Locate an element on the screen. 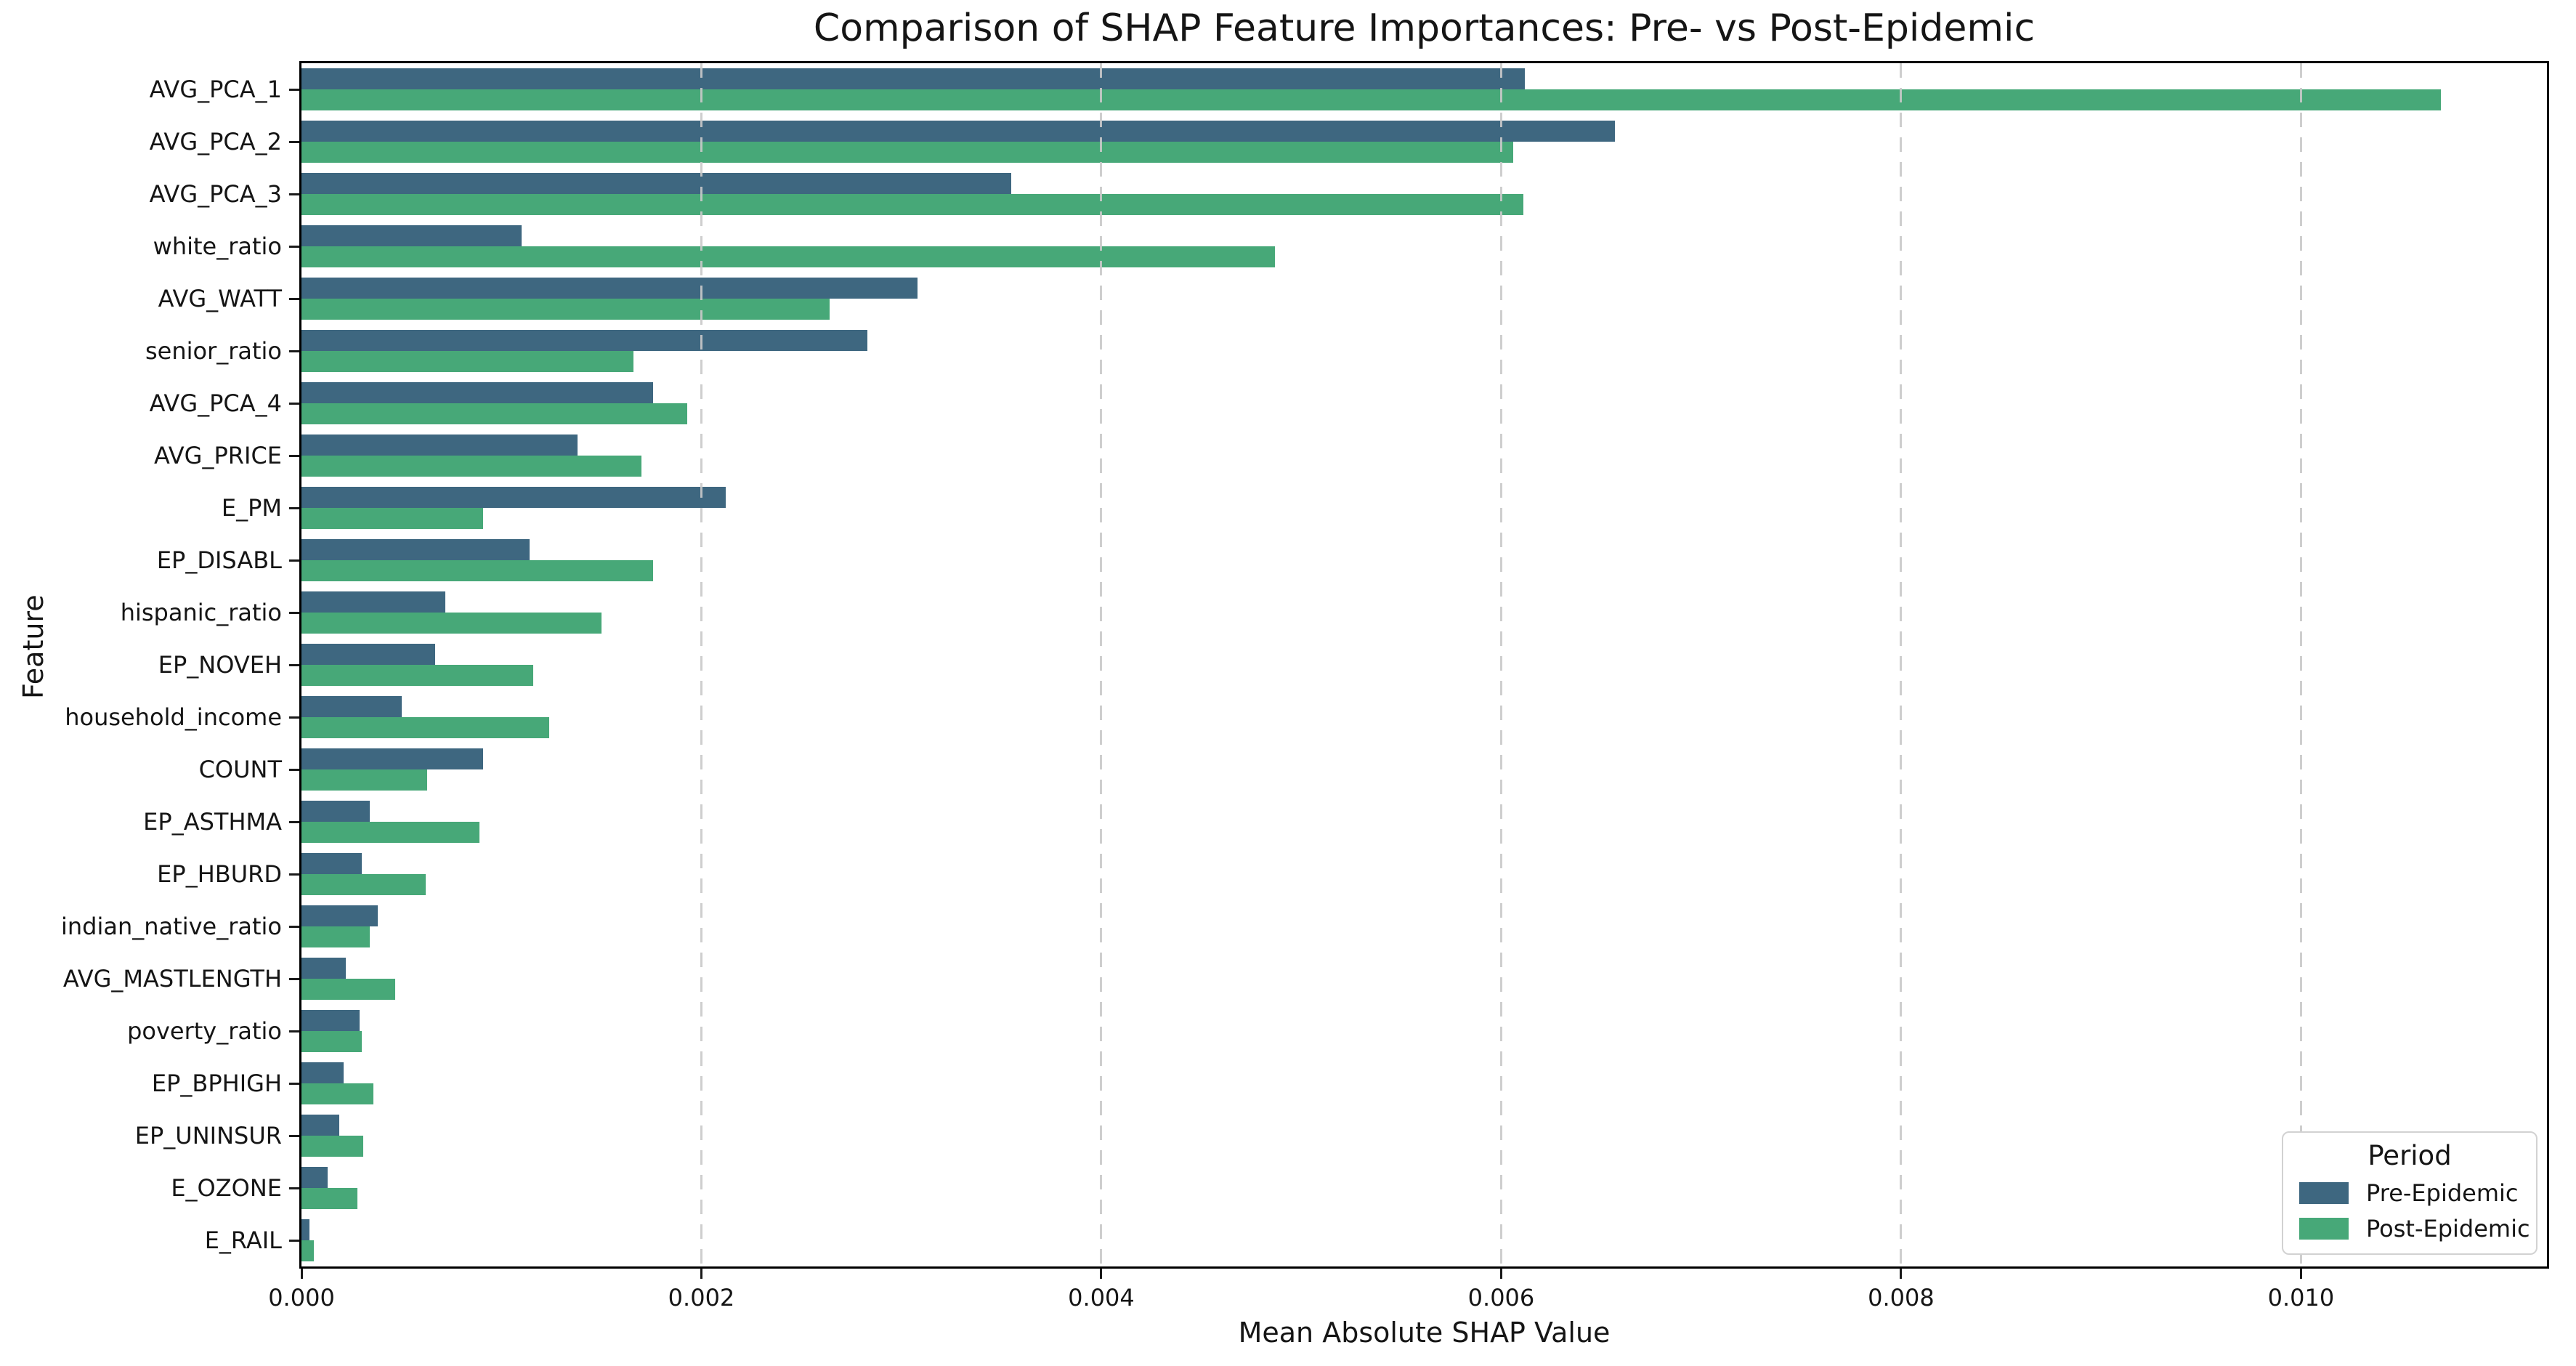 Image resolution: width=2576 pixels, height=1366 pixels. x-grid-line-0.006 is located at coordinates (1500, 664).